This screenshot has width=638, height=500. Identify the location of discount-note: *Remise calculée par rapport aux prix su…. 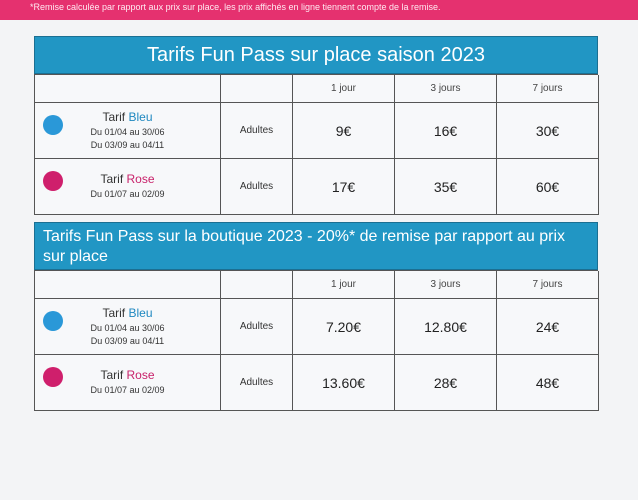
(235, 7).